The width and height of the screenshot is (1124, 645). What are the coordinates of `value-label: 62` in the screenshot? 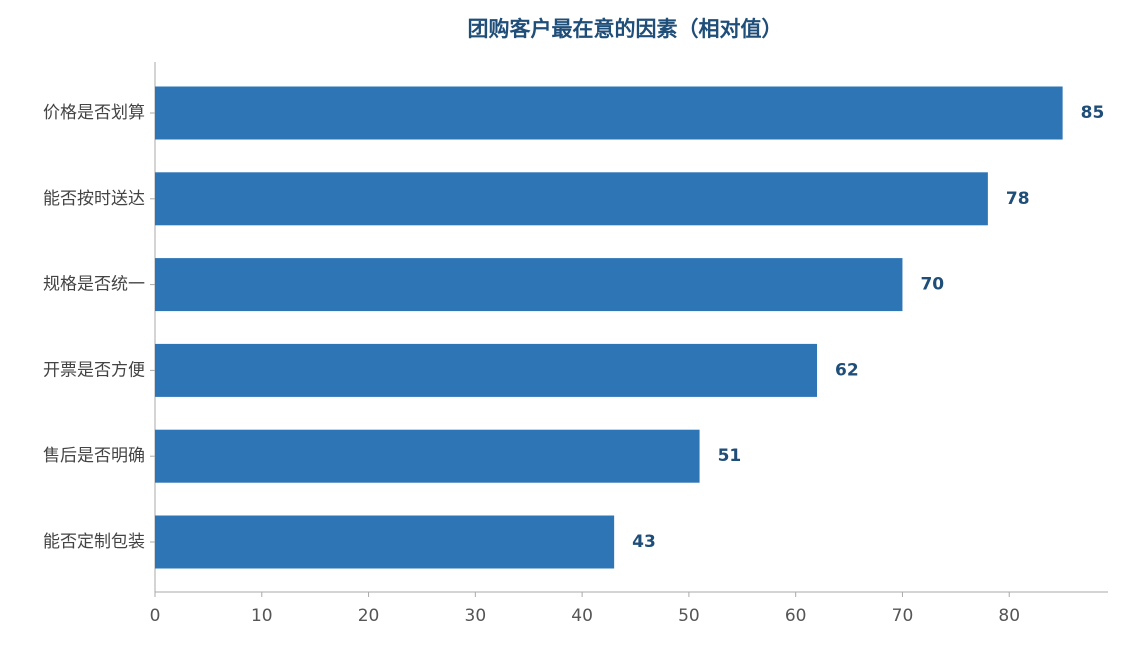 It's located at (847, 370).